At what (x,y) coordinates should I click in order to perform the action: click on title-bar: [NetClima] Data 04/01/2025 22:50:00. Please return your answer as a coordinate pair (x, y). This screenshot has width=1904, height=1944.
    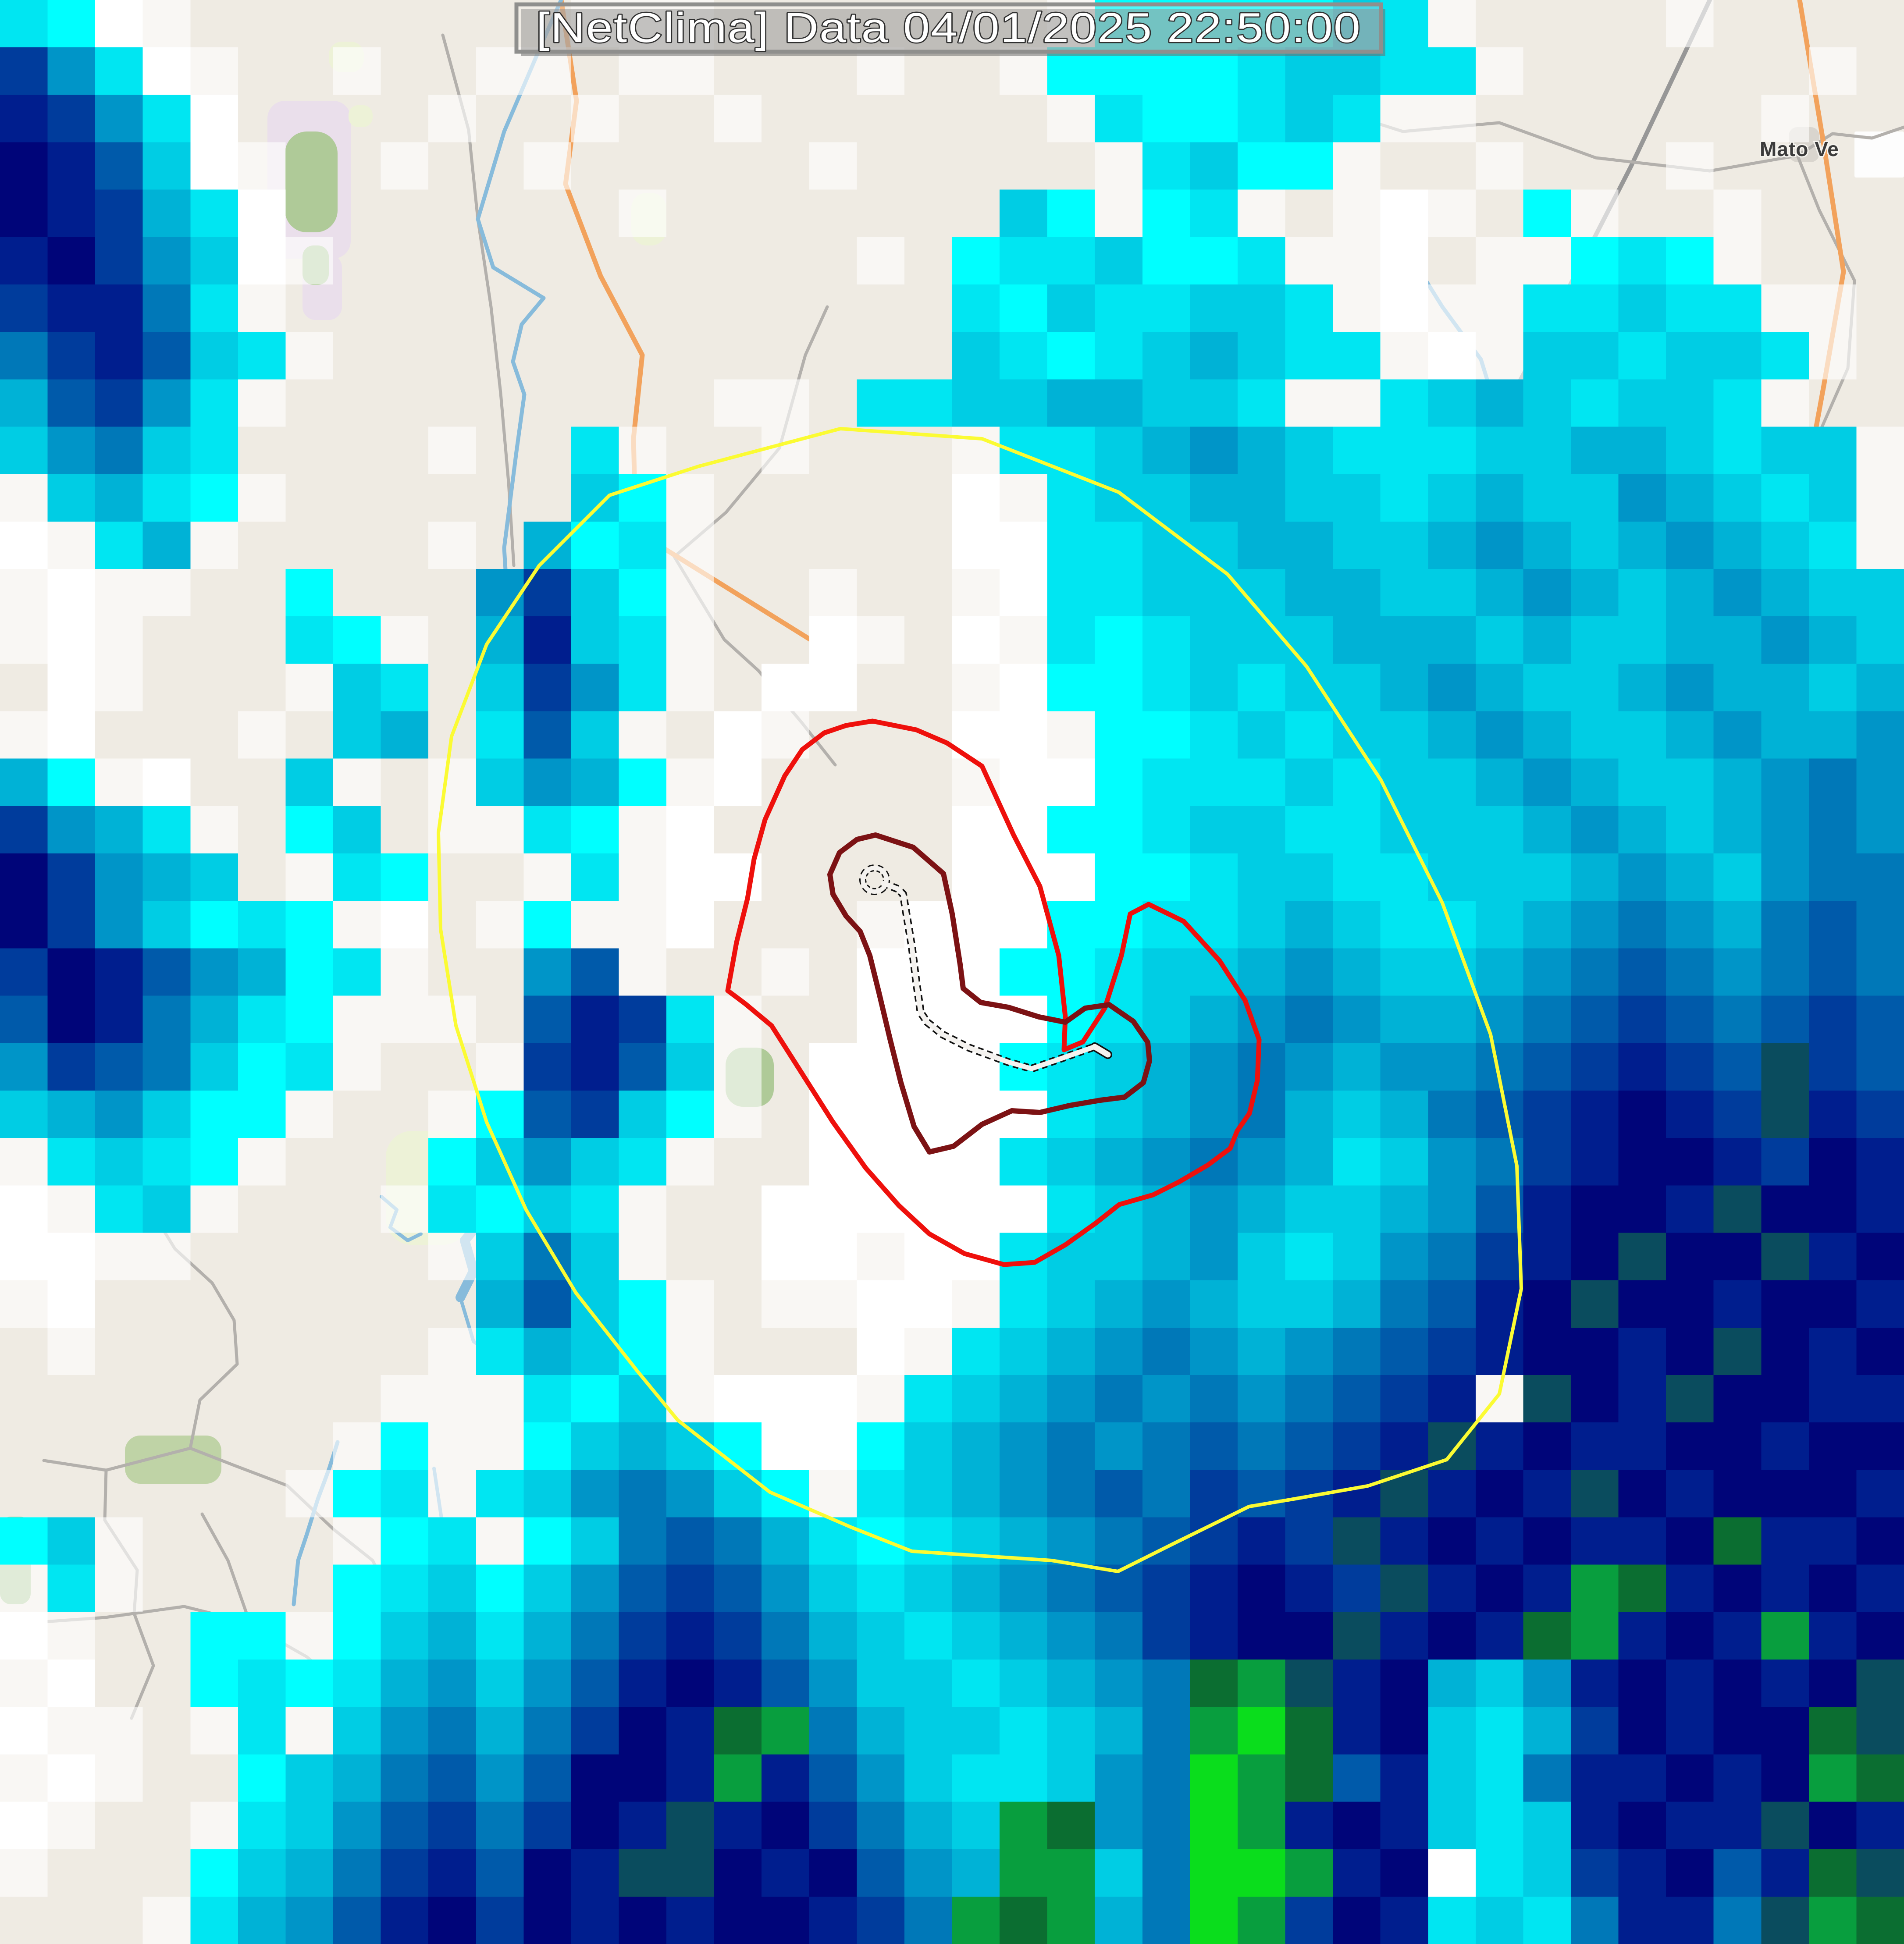
    Looking at the image, I should click on (949, 29).